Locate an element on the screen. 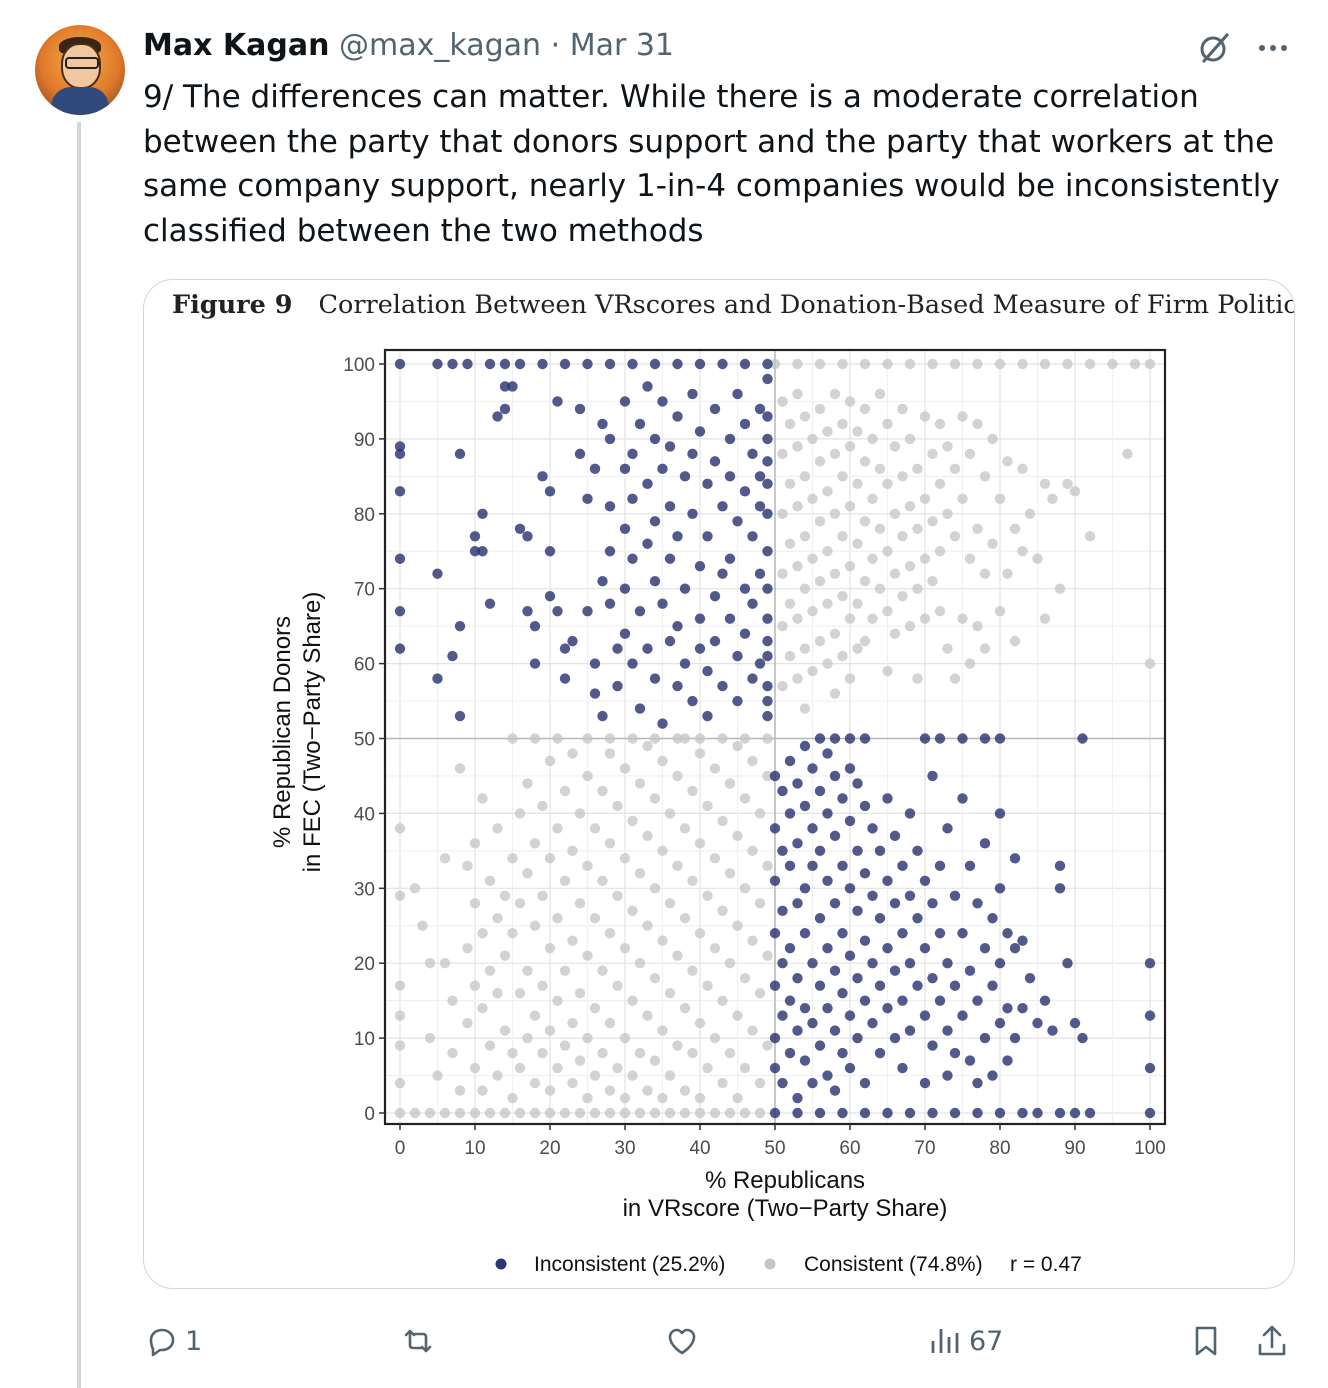  more-dots-icon is located at coordinates (1274, 48).